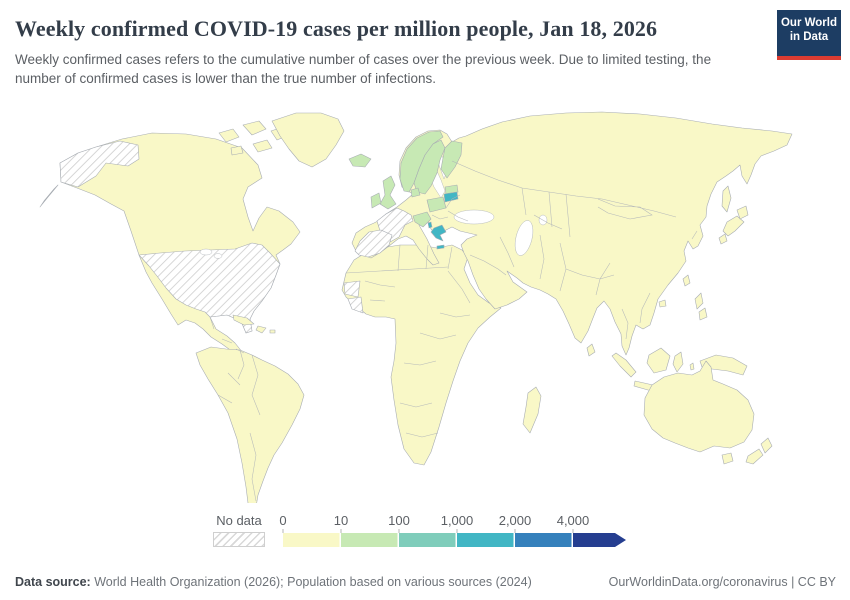  Describe the element at coordinates (272, 331) in the screenshot. I see `country-puerto-rico` at that location.